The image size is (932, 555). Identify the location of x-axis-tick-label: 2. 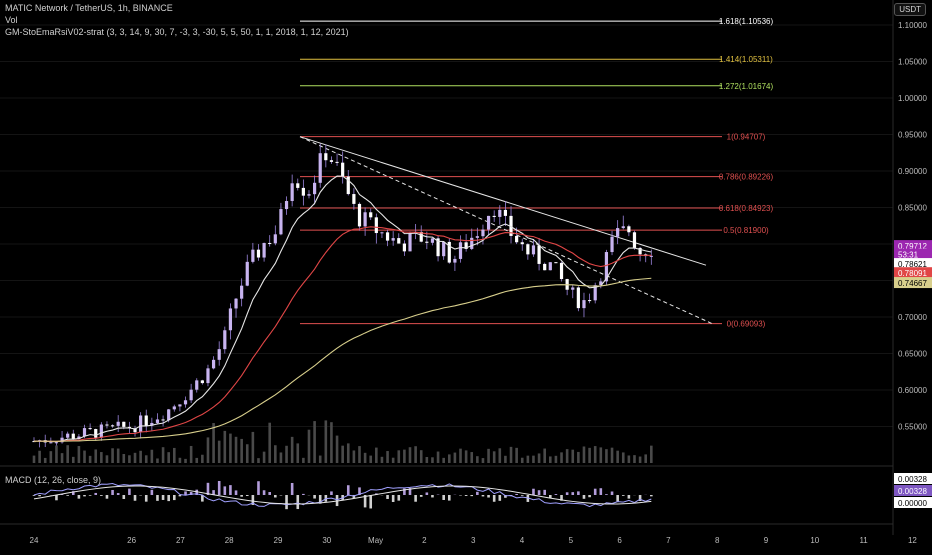
(424, 540).